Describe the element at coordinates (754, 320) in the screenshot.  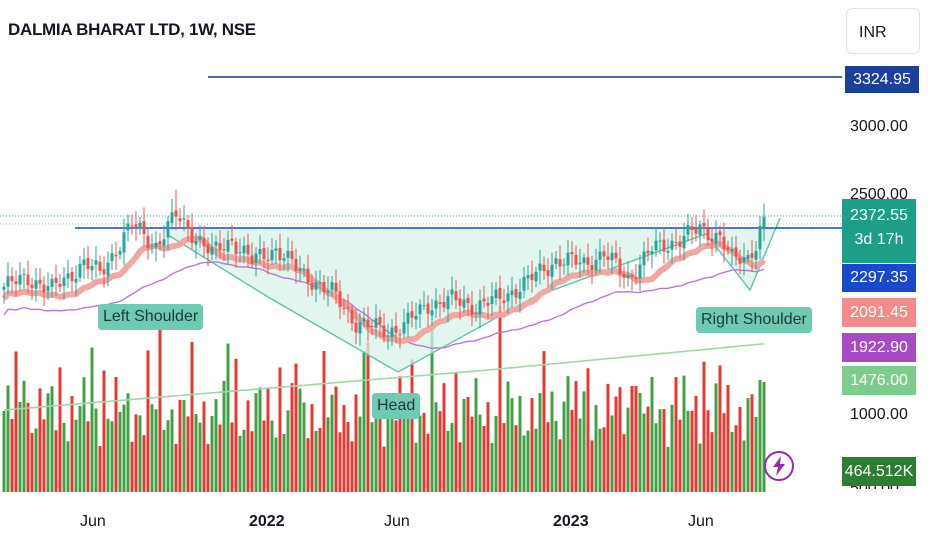
I see `right-shoulder-label: Right Shoulder` at that location.